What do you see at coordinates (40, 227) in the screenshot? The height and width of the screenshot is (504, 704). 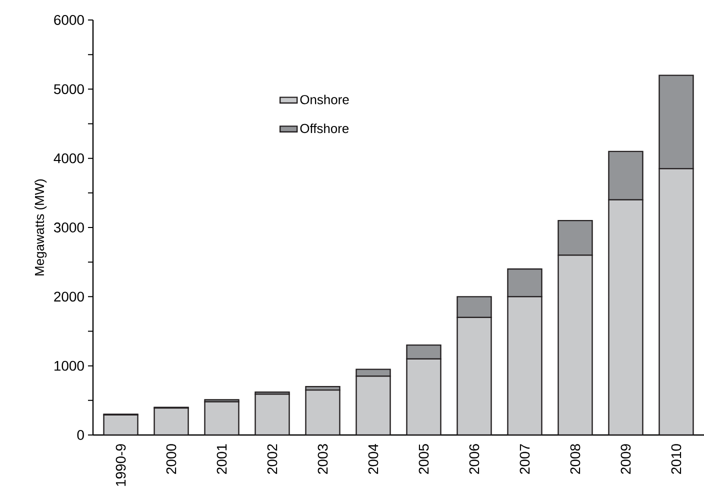 I see `y-axis-title: Megawatts (MW)` at bounding box center [40, 227].